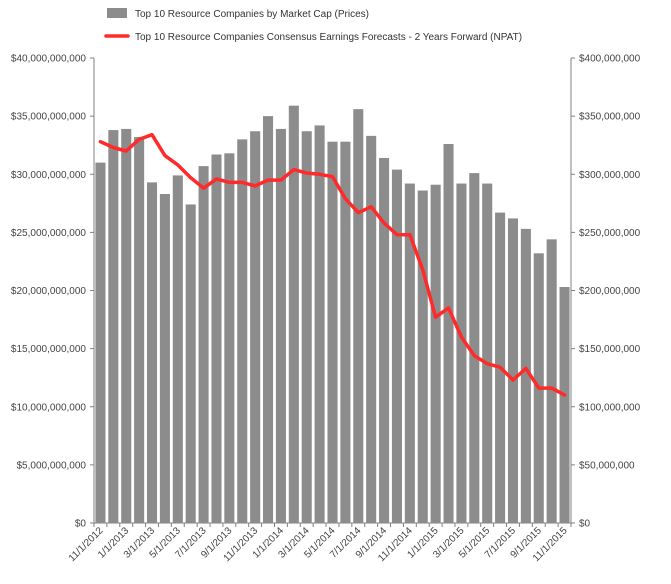  What do you see at coordinates (610, 117) in the screenshot?
I see `y-right-tick-label: $350,000,000` at bounding box center [610, 117].